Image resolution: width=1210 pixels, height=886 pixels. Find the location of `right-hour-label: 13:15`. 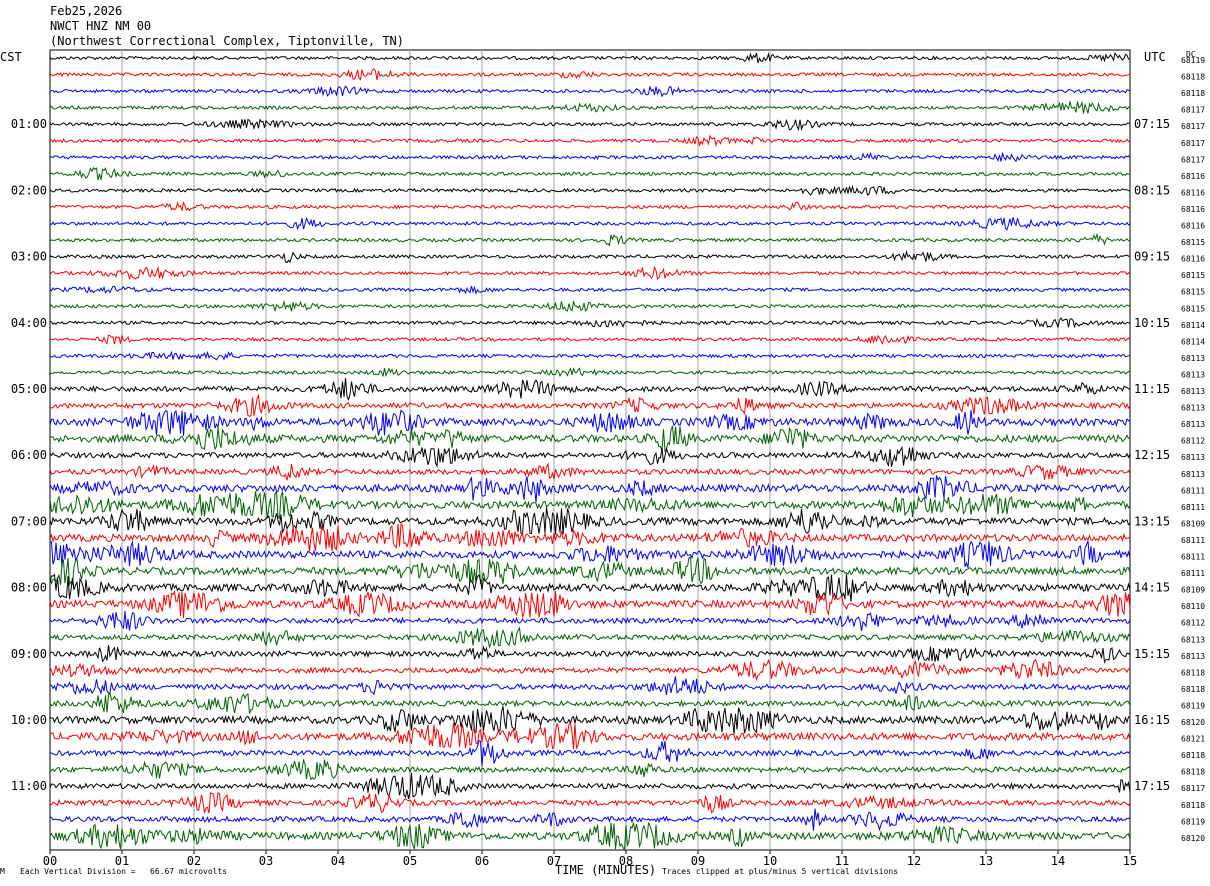

right-hour-label: 13:15 is located at coordinates (1152, 521).